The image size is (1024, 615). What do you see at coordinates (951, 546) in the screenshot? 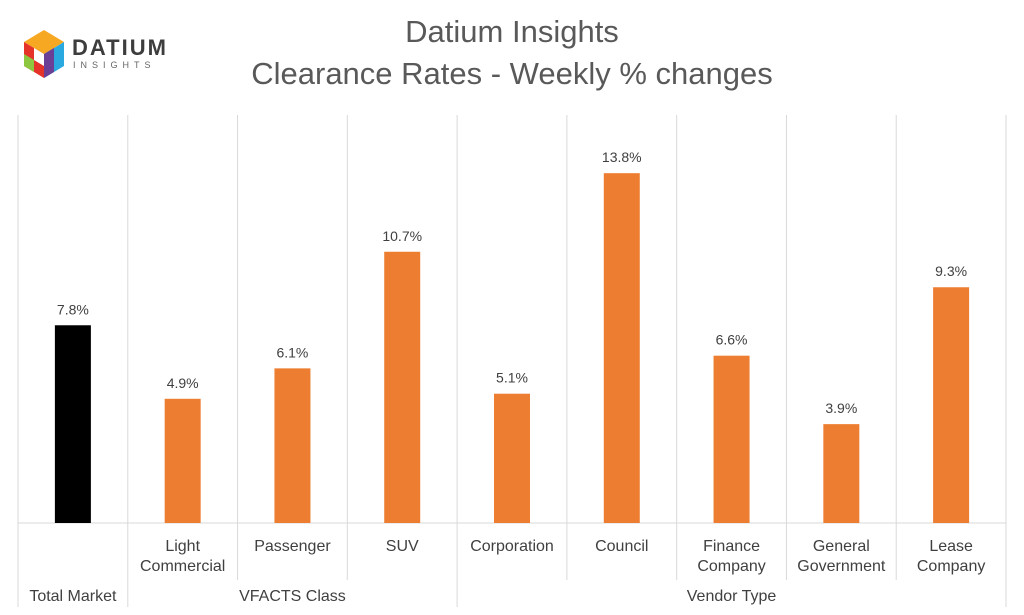
I see `tick-label: Lease` at bounding box center [951, 546].